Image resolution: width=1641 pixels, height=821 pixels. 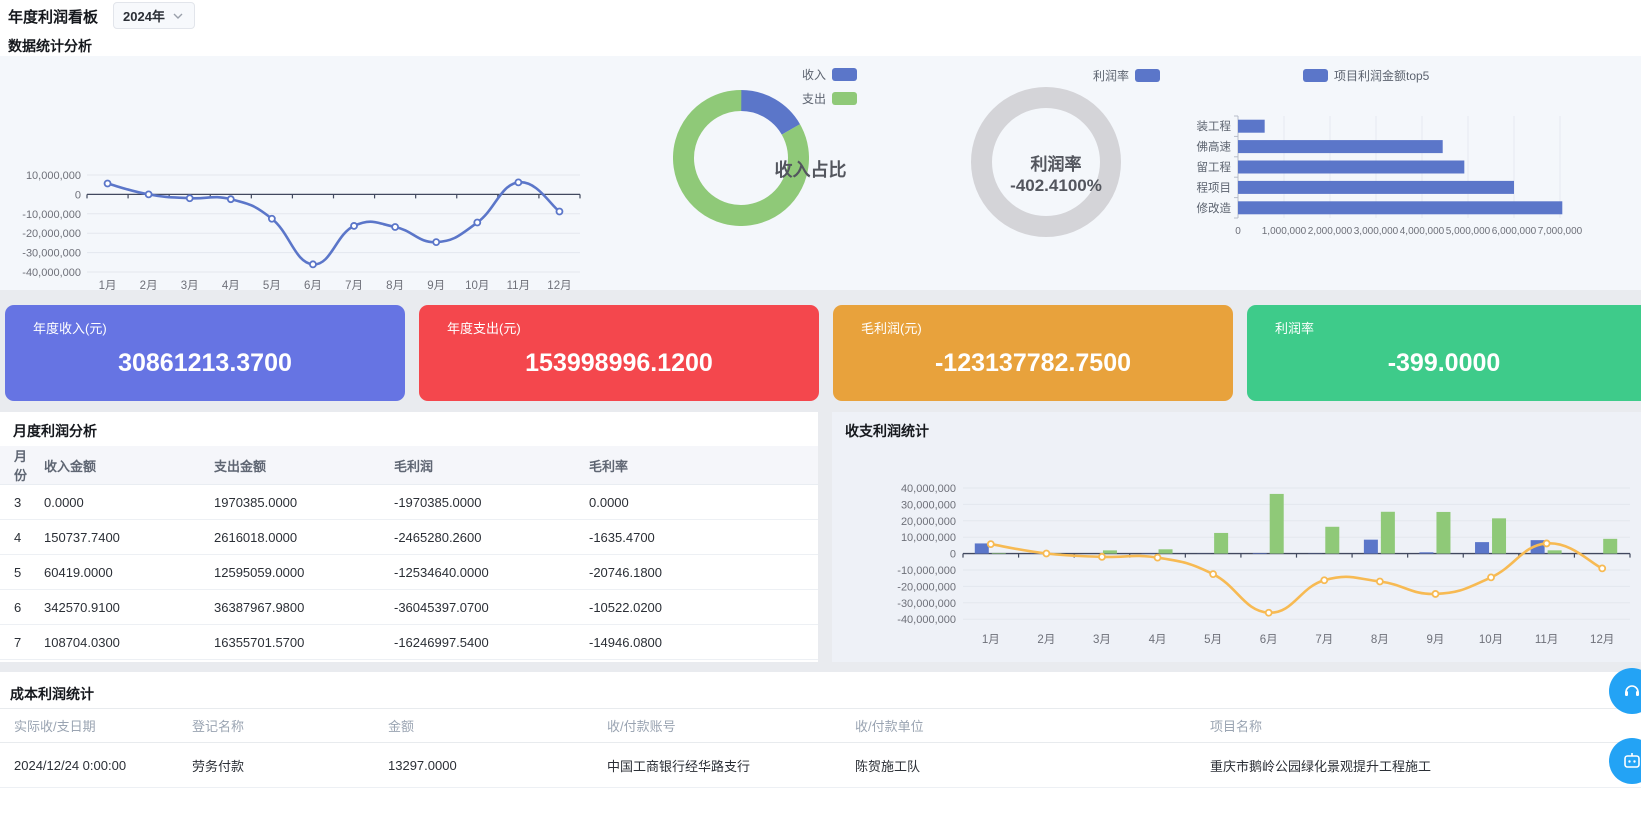 What do you see at coordinates (51, 234) in the screenshot?
I see `svg-text: -20,000,000` at bounding box center [51, 234].